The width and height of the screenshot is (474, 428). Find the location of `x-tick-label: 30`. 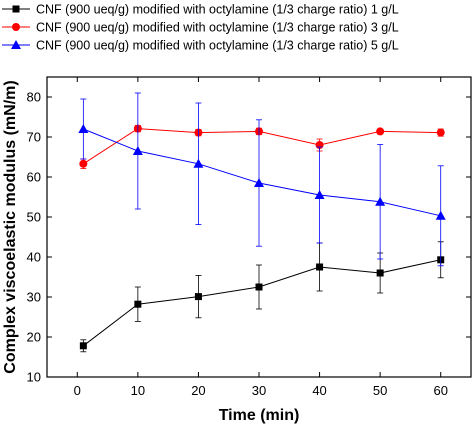

x-tick-label: 30 is located at coordinates (259, 390).